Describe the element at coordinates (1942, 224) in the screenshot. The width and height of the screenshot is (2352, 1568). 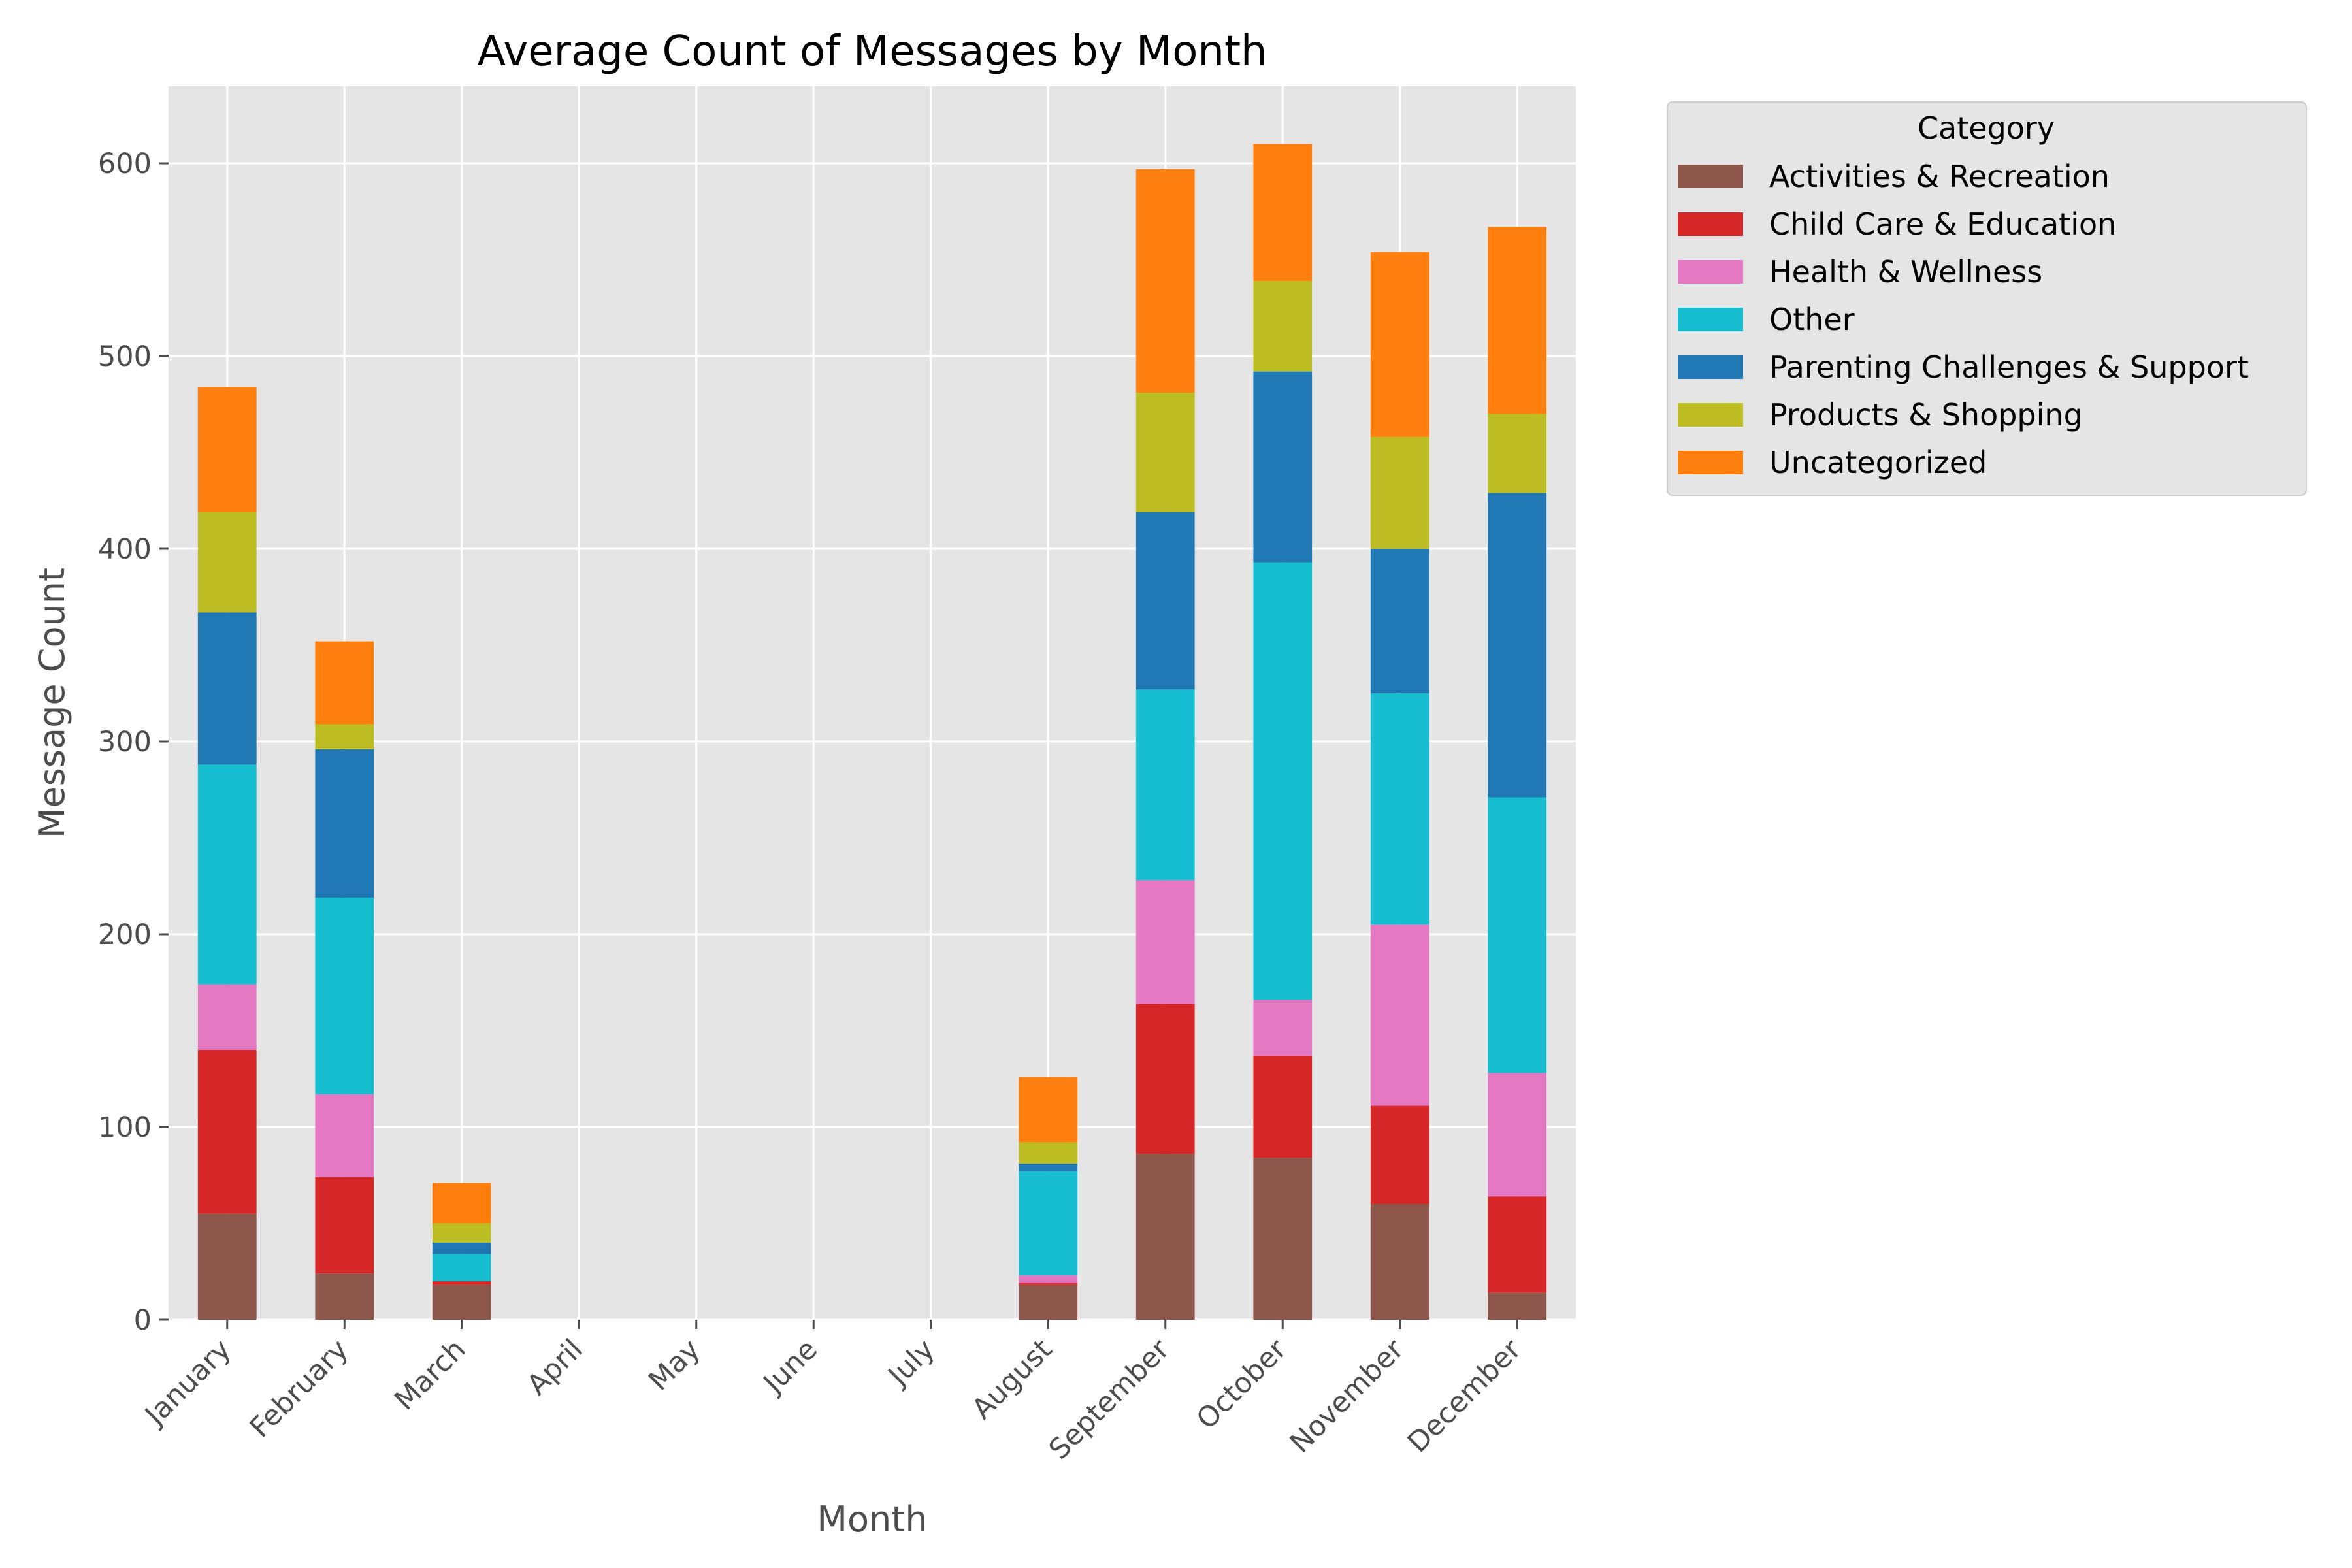
I see `legend-label: Child Care & Education` at that location.